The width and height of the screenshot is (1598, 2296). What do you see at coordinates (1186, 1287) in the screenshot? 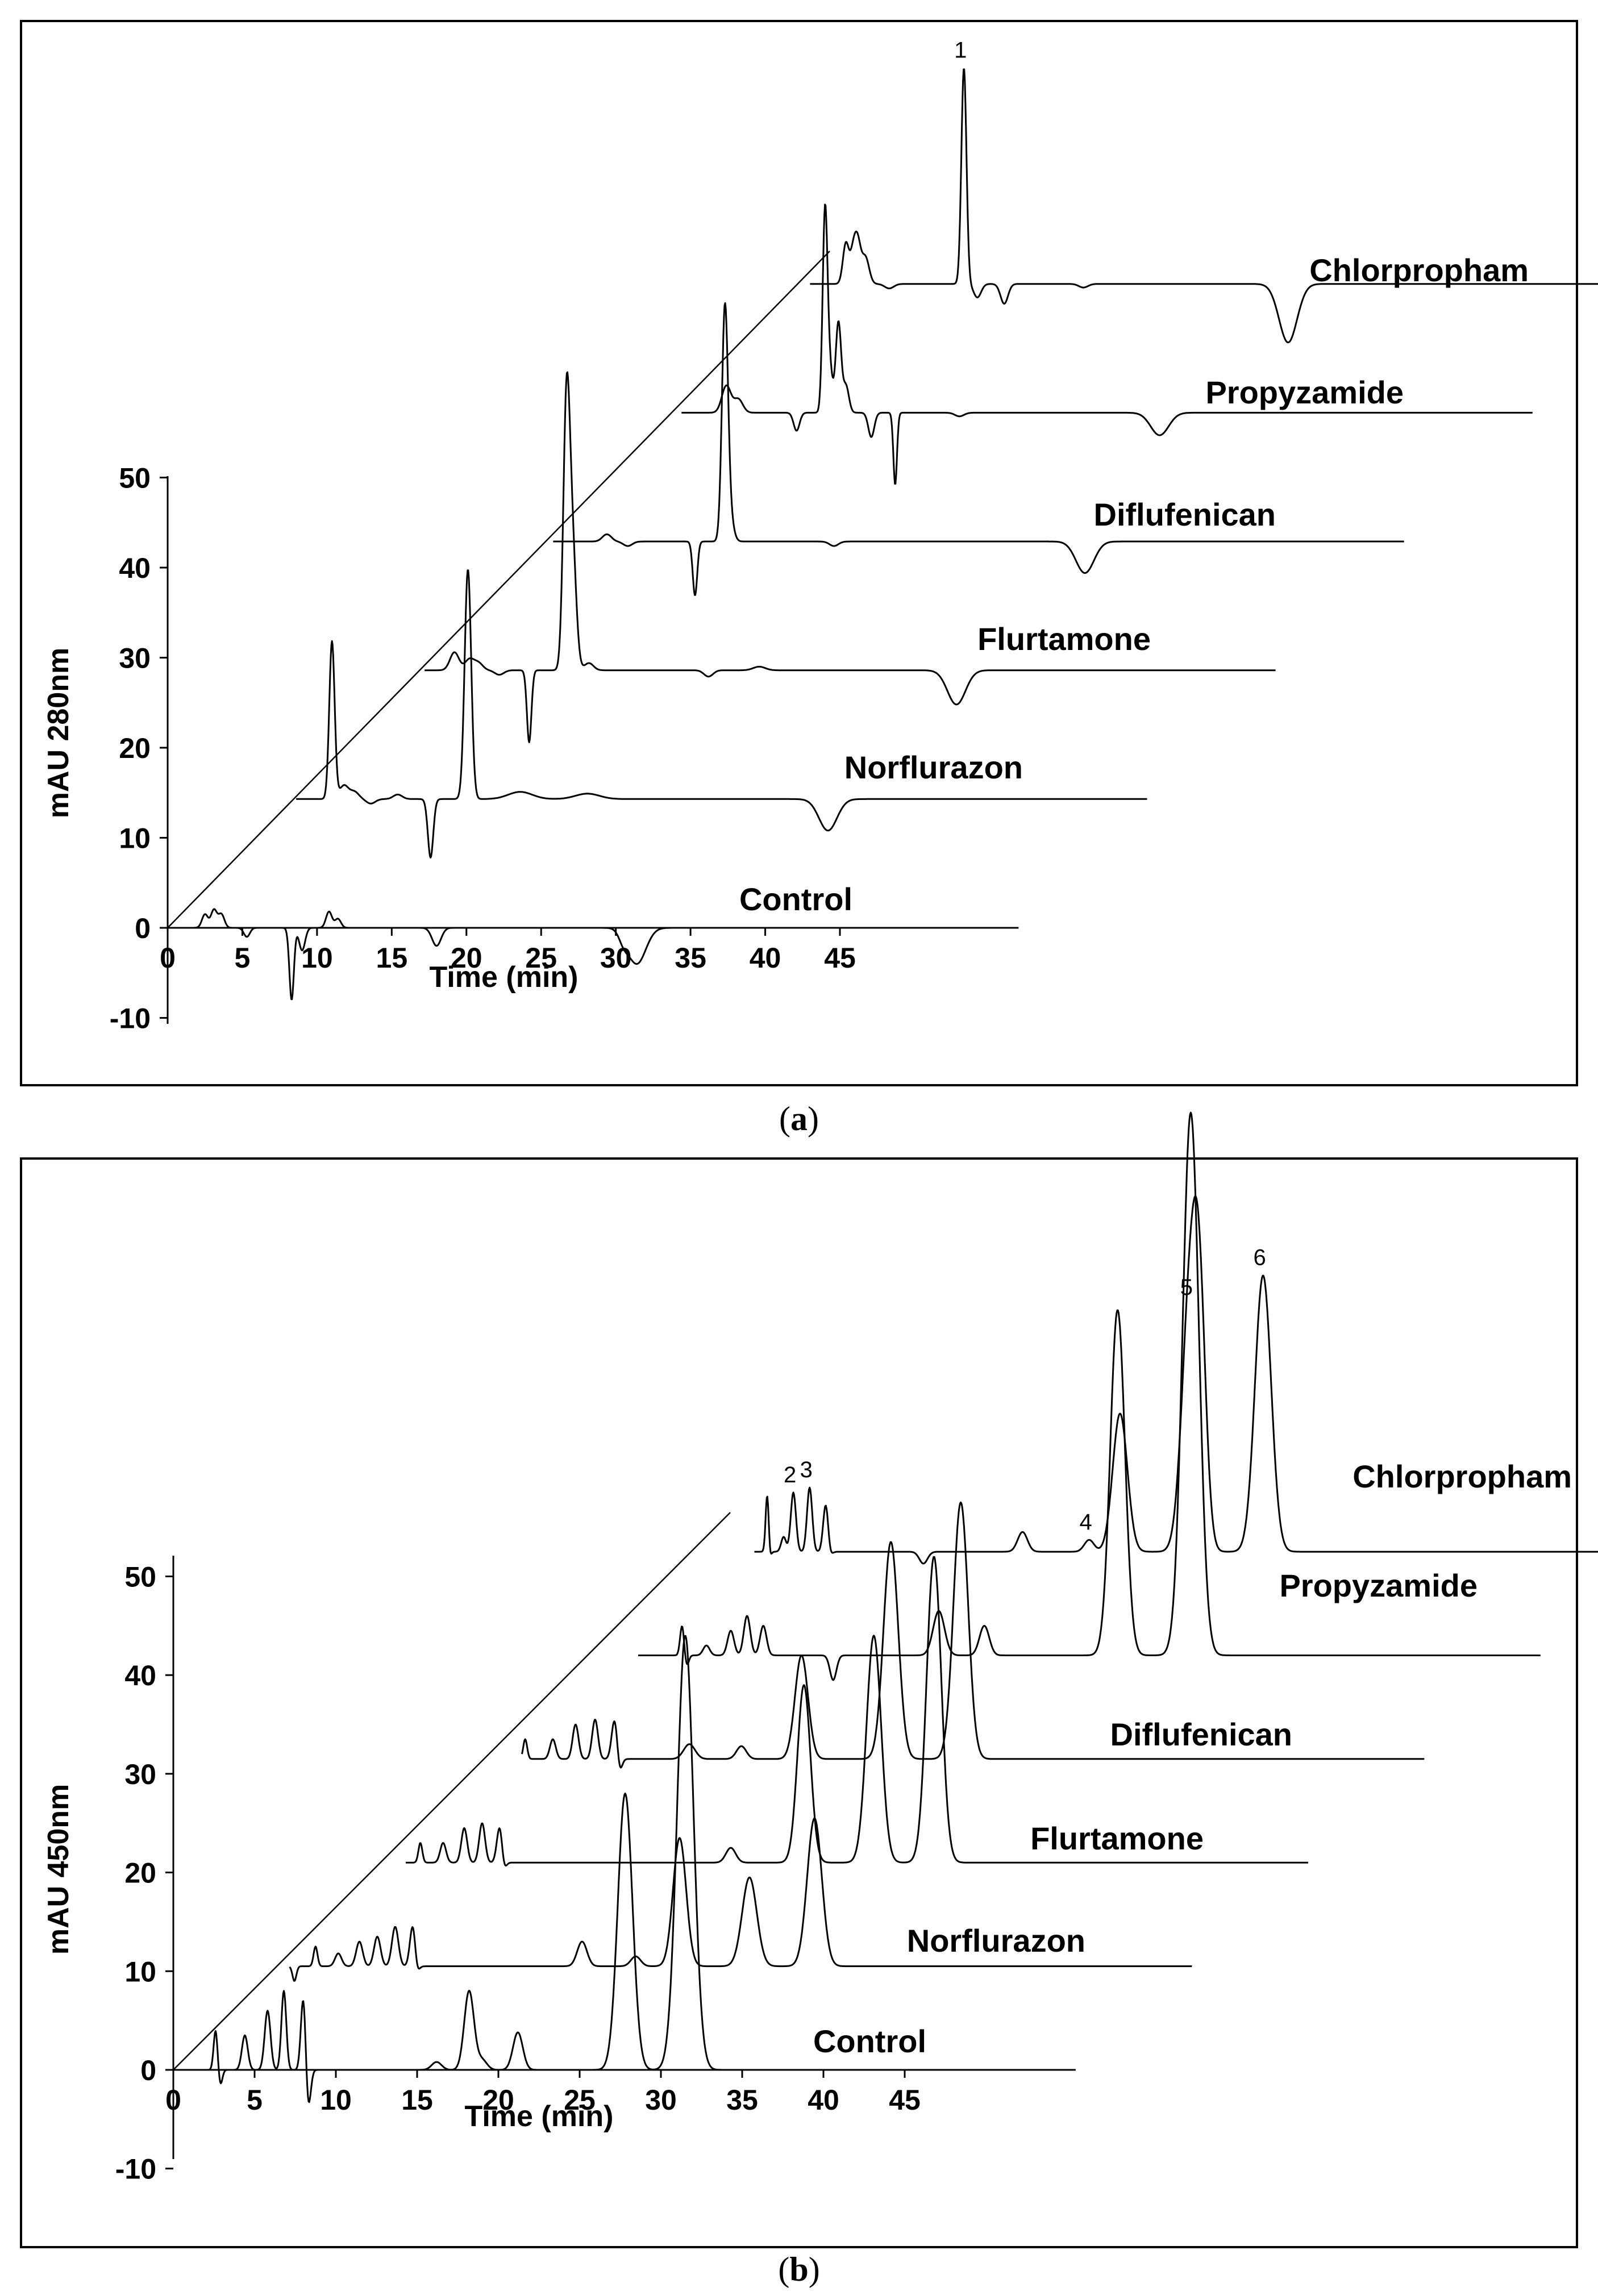
I see `peak-number-label: 5` at bounding box center [1186, 1287].